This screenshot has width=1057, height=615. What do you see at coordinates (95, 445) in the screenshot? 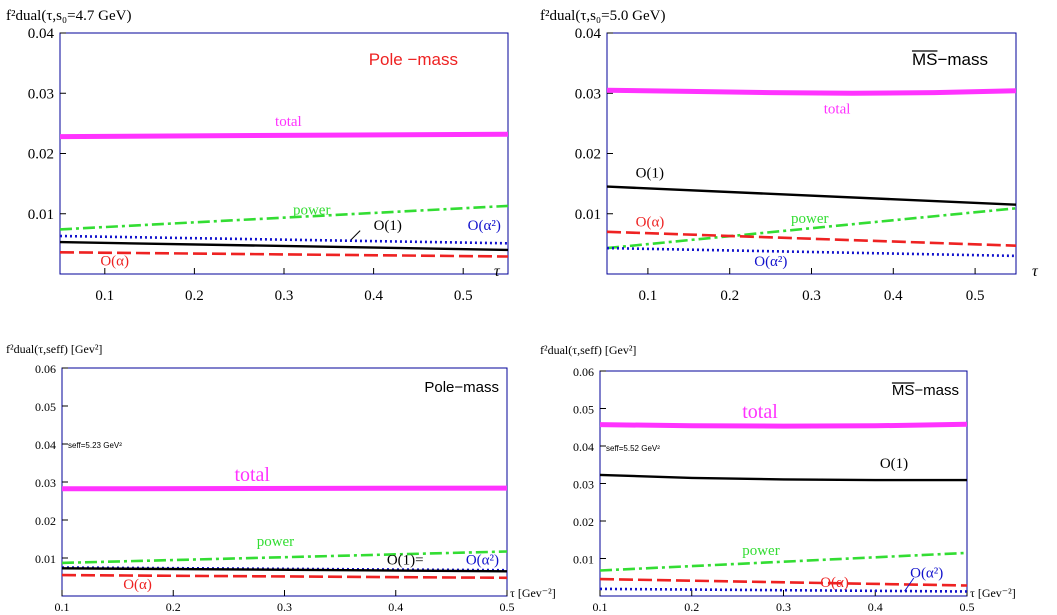
I see `seff-note: seff=5.23 GeV²` at bounding box center [95, 445].